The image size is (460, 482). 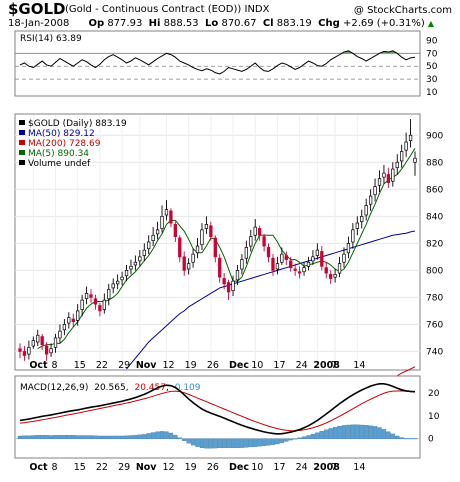 I want to click on rsi-tick-label: 50, so click(x=432, y=67).